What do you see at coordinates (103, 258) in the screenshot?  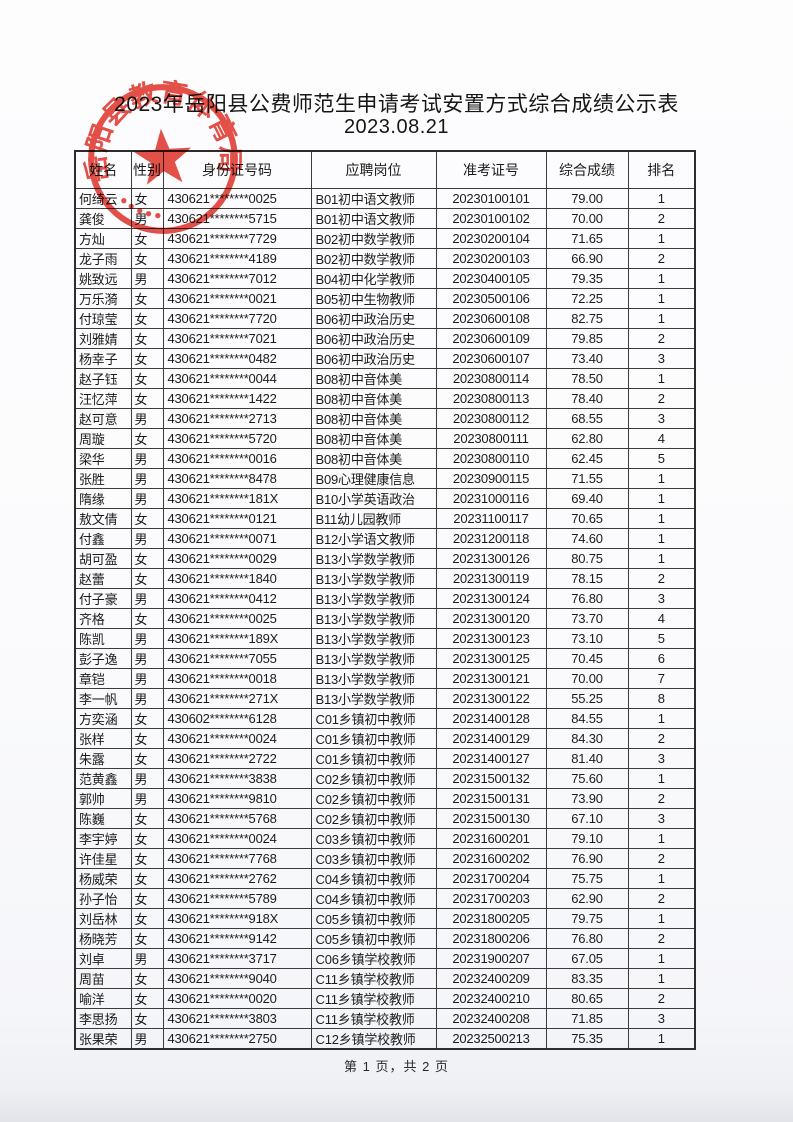 I see `table-cell: 龙子雨` at bounding box center [103, 258].